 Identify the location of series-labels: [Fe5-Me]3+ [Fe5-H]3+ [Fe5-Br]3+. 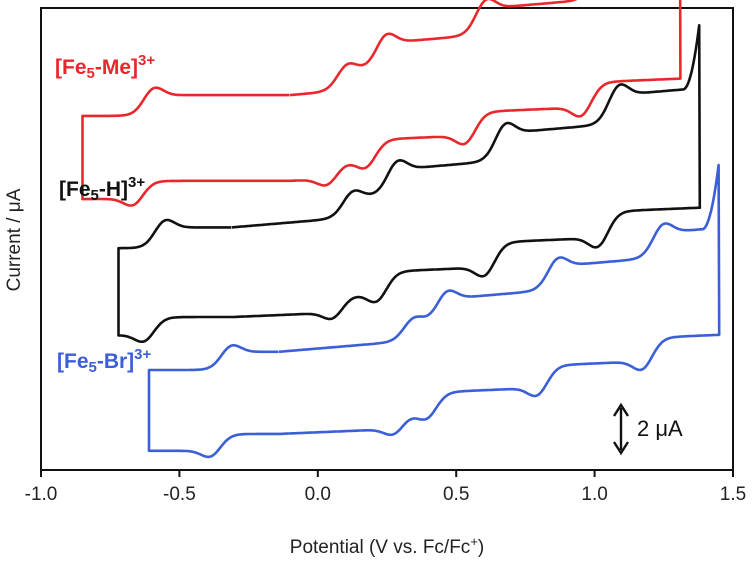
(105, 214).